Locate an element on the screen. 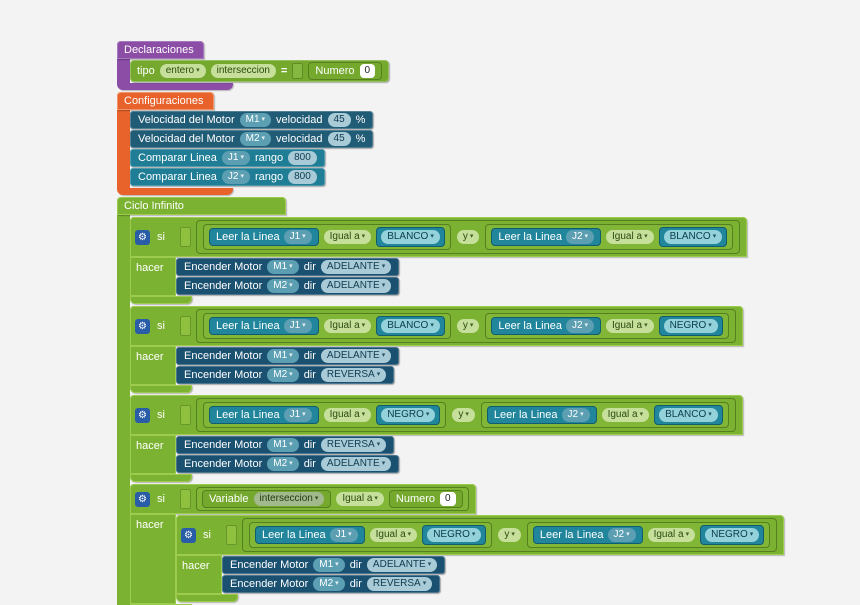 The height and width of the screenshot is (605, 860). logic-and-block: Leer la Linea J1 ▾ Igual a ▾ NEGRO ▾ y ▾ is located at coordinates (465, 415).